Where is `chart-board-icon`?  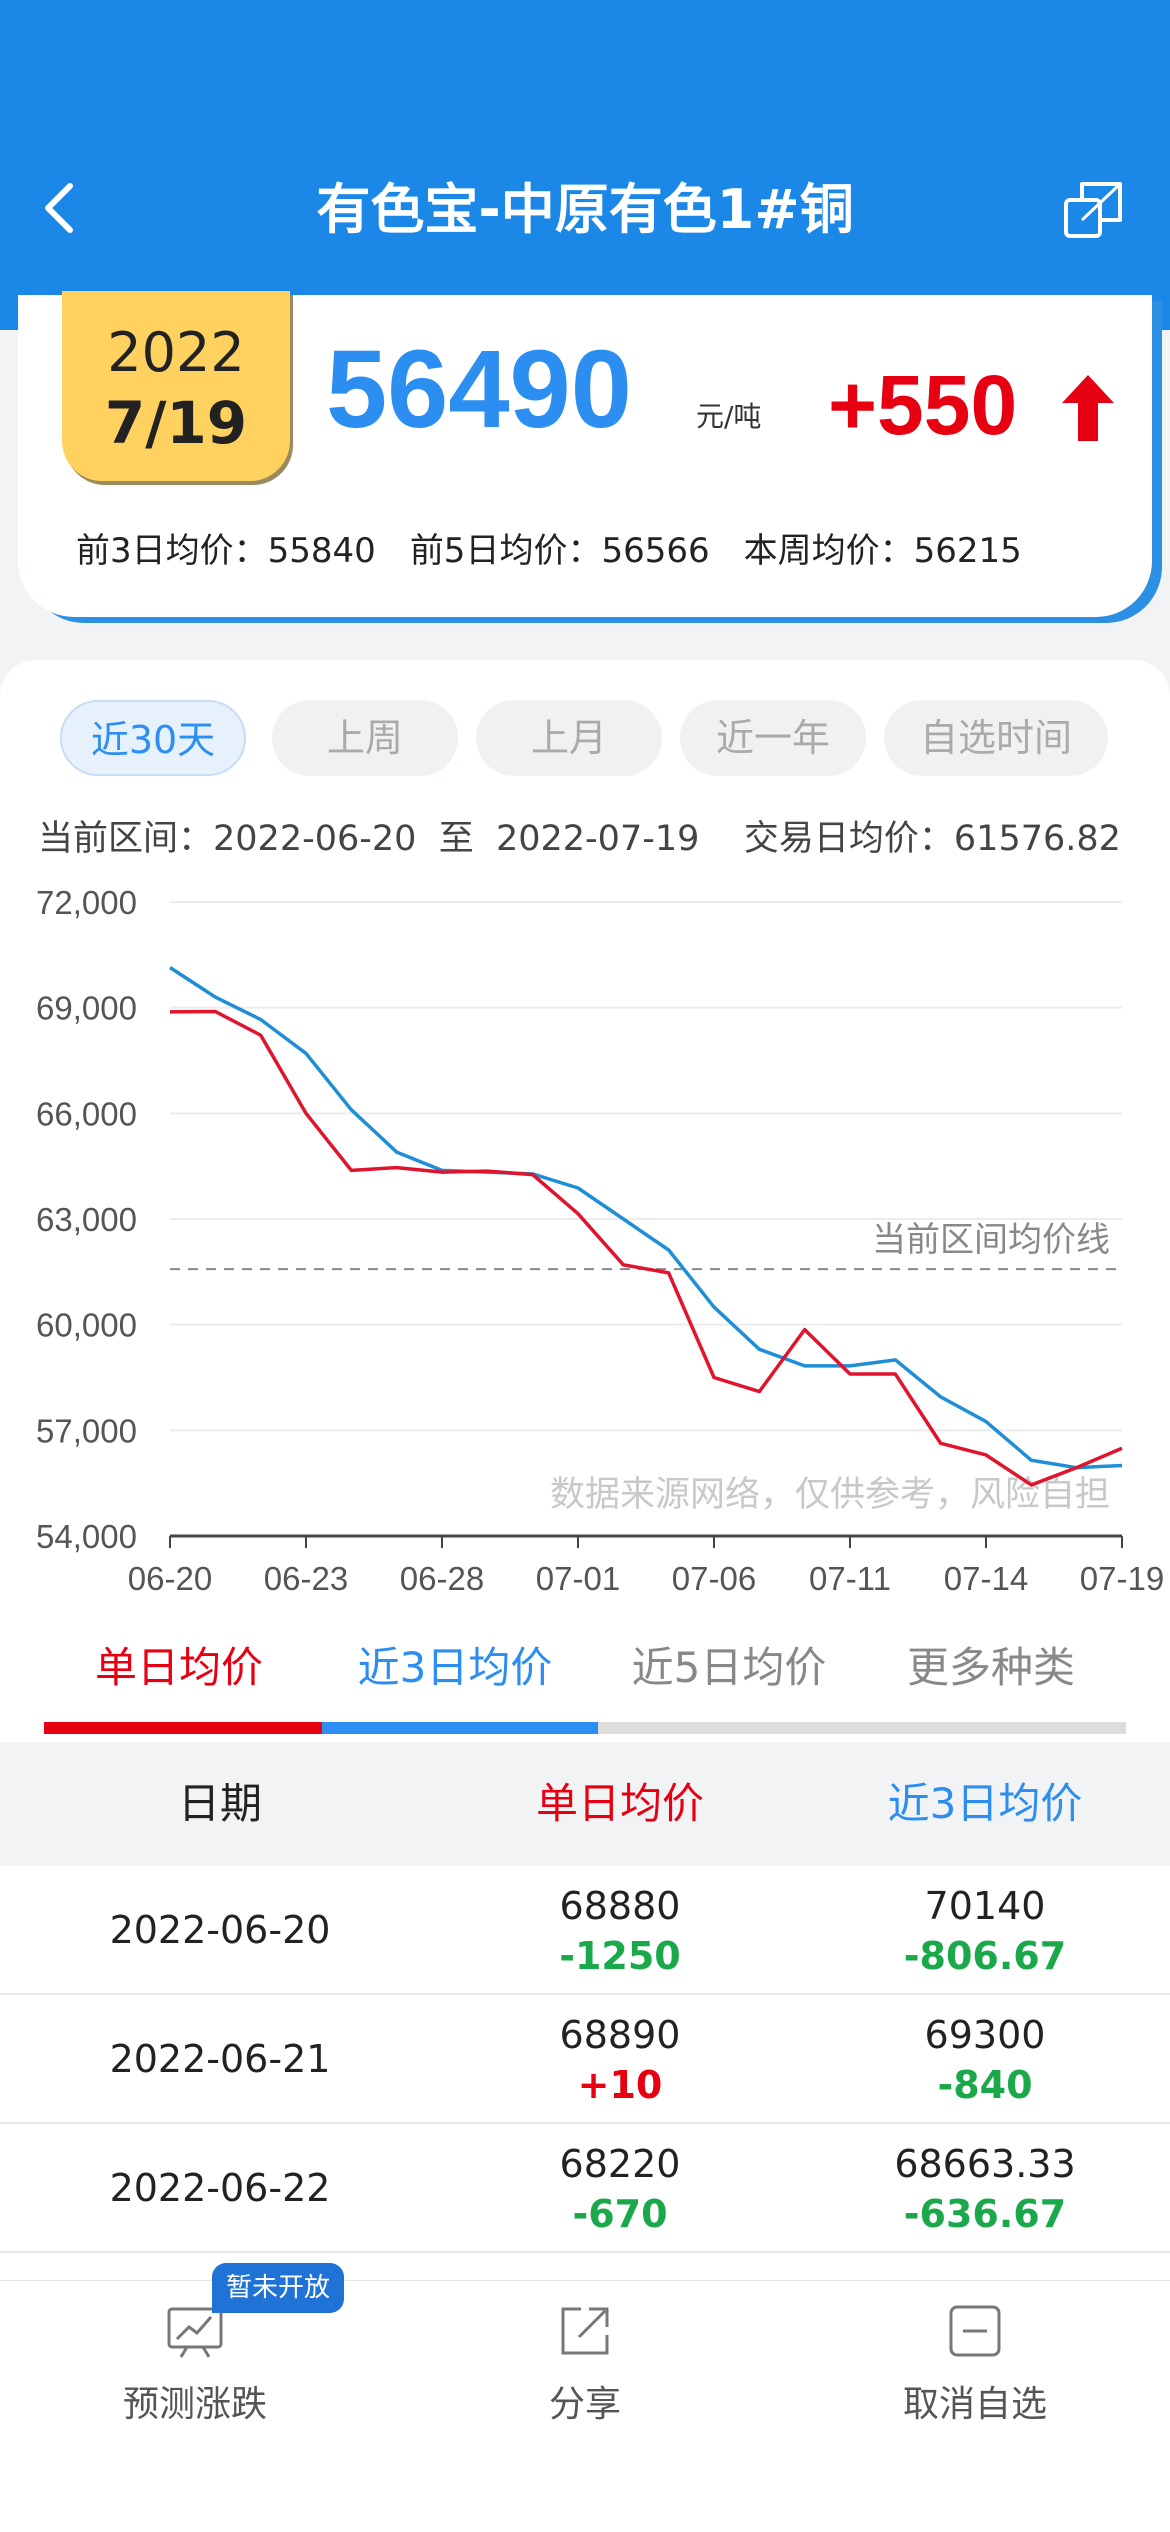
chart-board-icon is located at coordinates (195, 2332).